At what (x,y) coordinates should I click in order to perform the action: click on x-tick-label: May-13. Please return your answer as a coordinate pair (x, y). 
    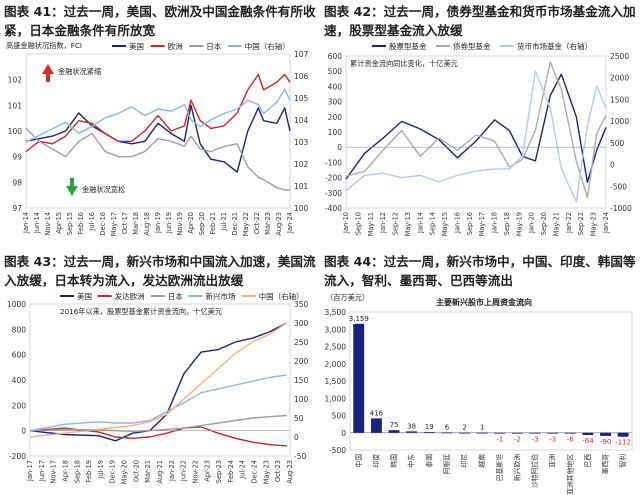
    Looking at the image, I should click on (408, 224).